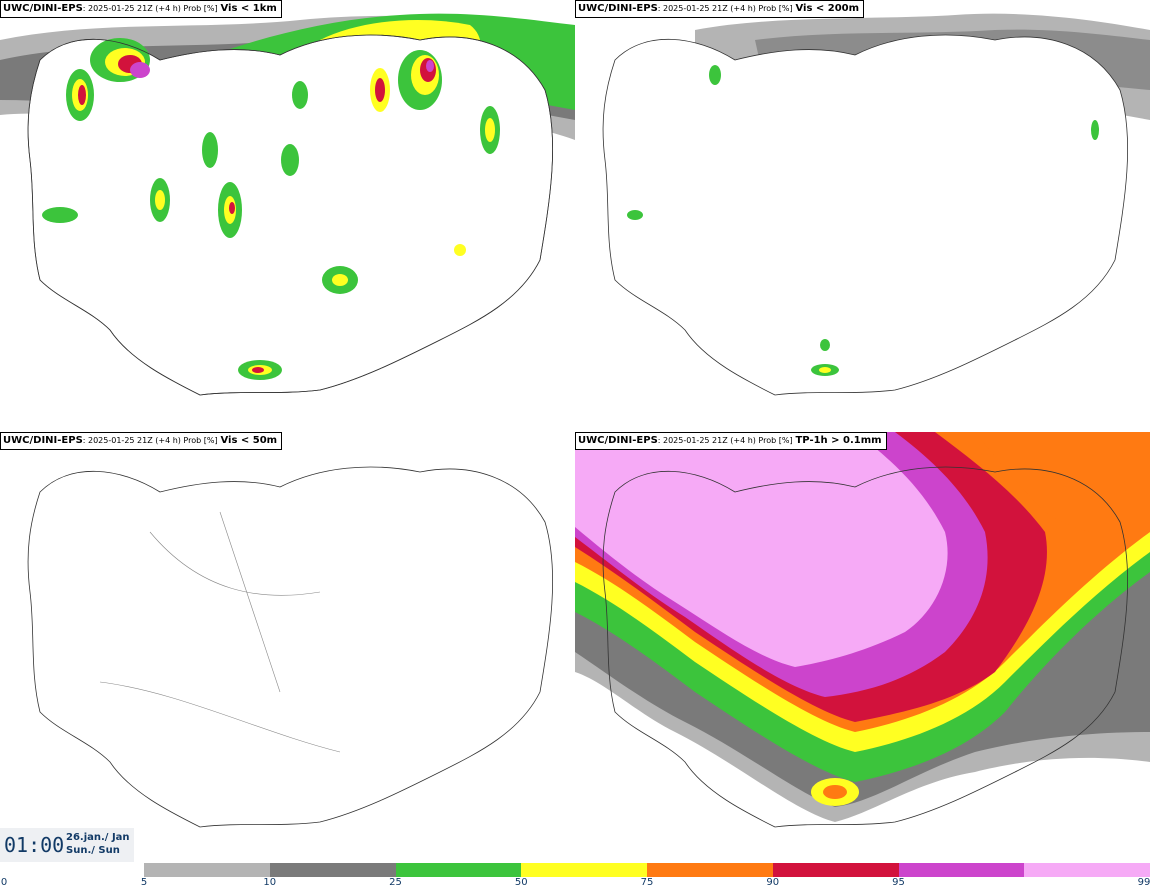 This screenshot has height=891, width=1150. I want to click on legend-tick-label: 10, so click(270, 882).